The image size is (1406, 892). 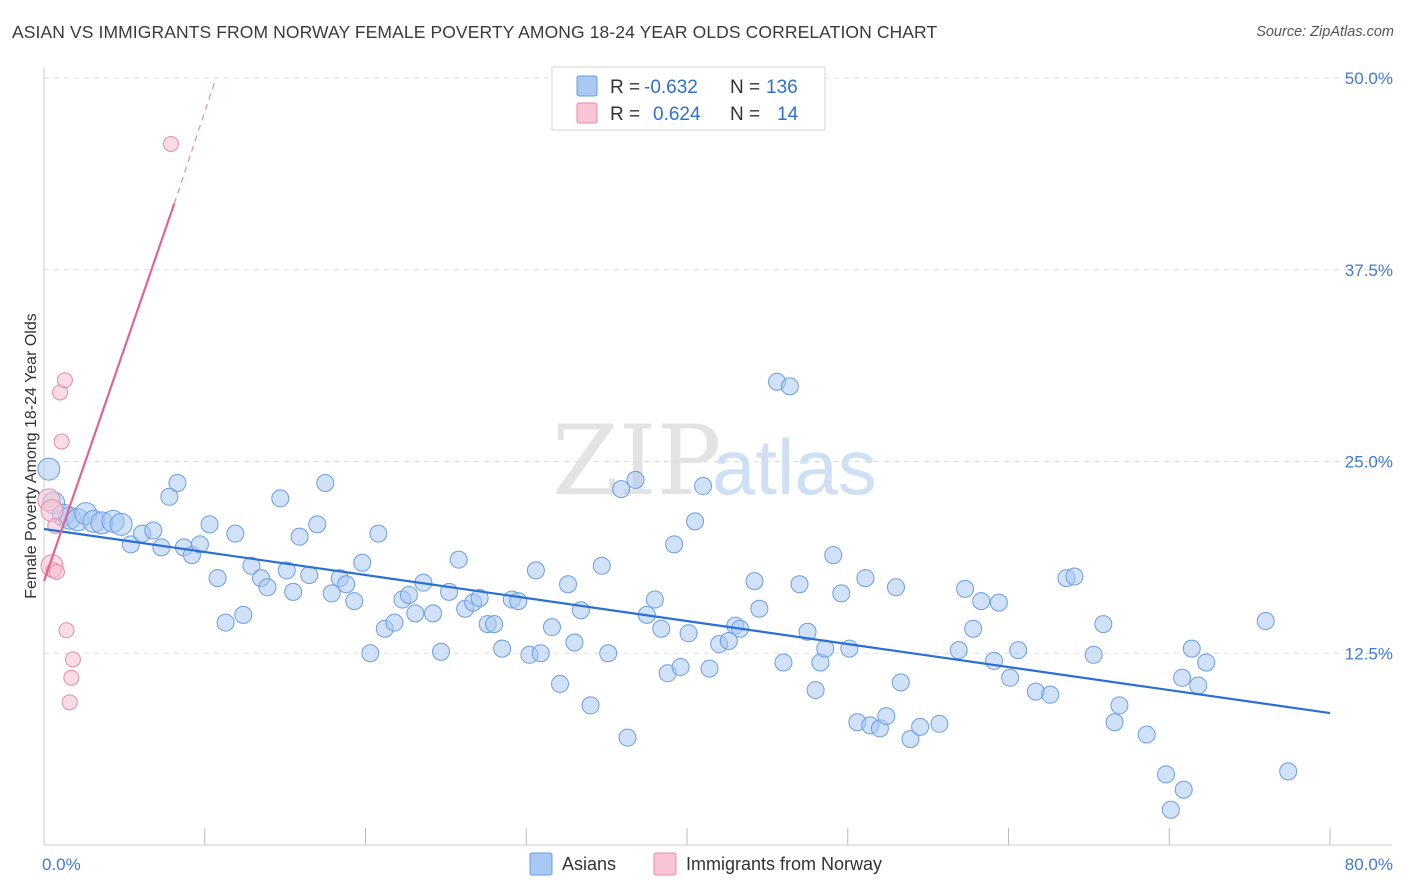 I want to click on asians-n-value: 136, so click(x=782, y=87).